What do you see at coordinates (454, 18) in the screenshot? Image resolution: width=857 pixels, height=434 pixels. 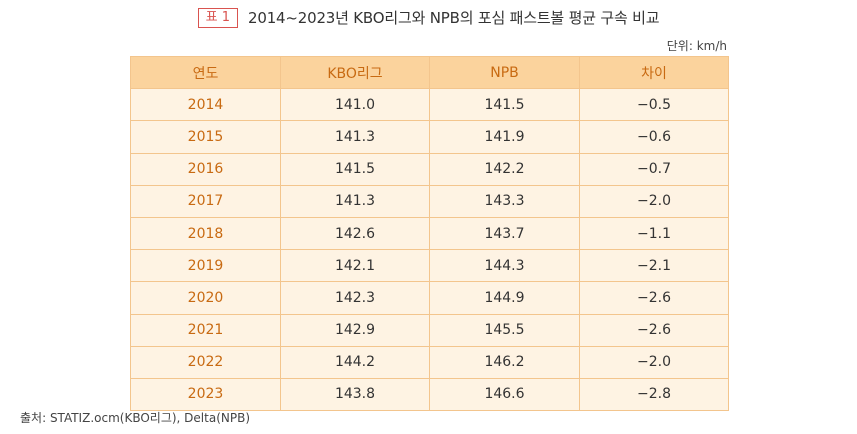 I see `table-title: 2014~2023년 KBO리그와 NPB의 포심 패스트볼 평균 구속 비교` at bounding box center [454, 18].